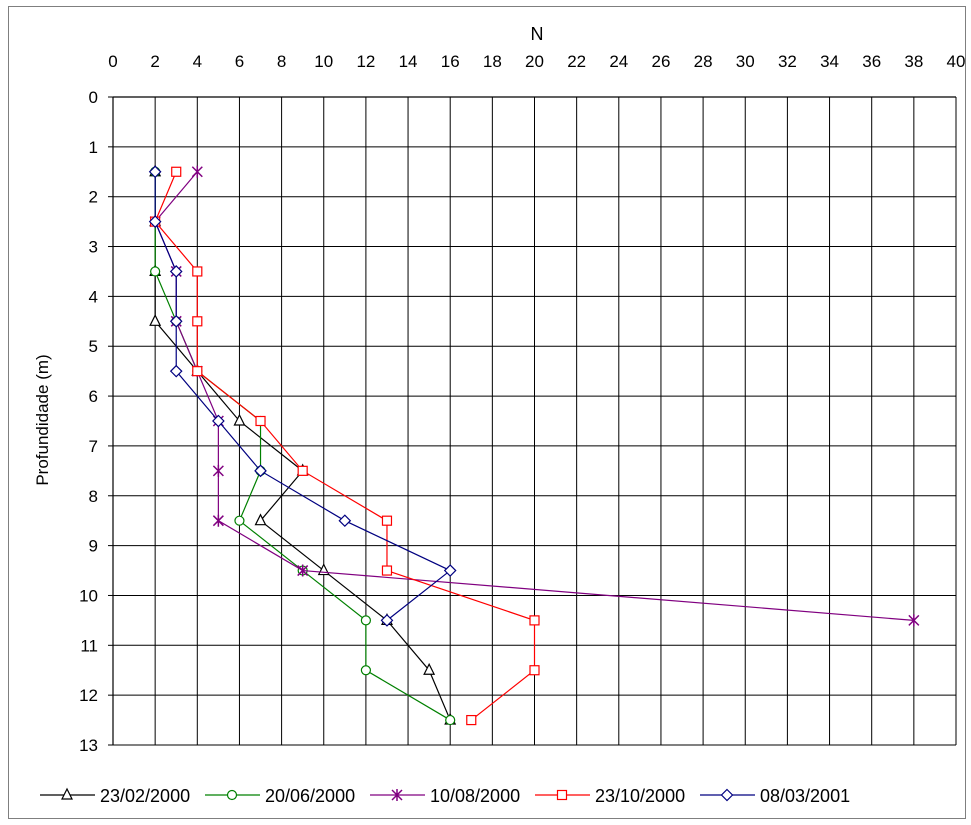  What do you see at coordinates (42, 419) in the screenshot?
I see `y-axis-label: Profundidade (m)` at bounding box center [42, 419].